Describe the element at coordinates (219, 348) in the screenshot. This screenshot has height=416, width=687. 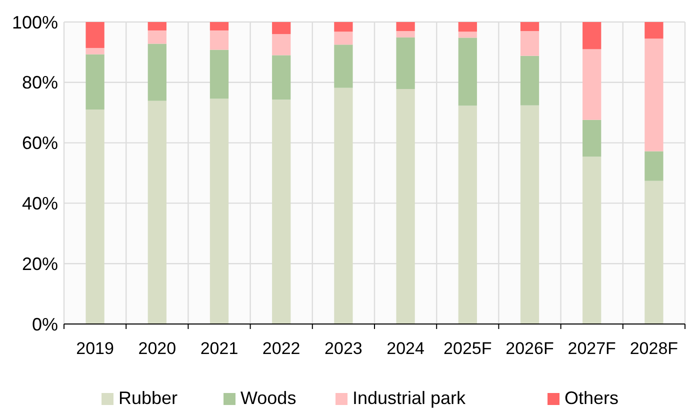
I see `x-tick-label: 2021` at that location.